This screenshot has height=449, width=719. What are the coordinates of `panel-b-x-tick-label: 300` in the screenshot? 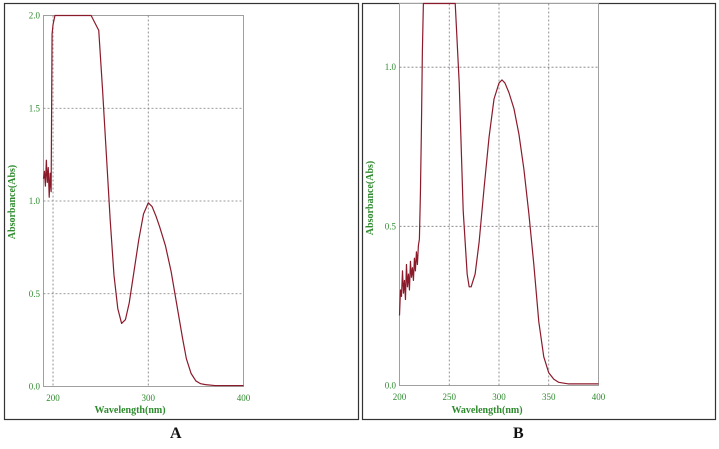 It's located at (499, 397).